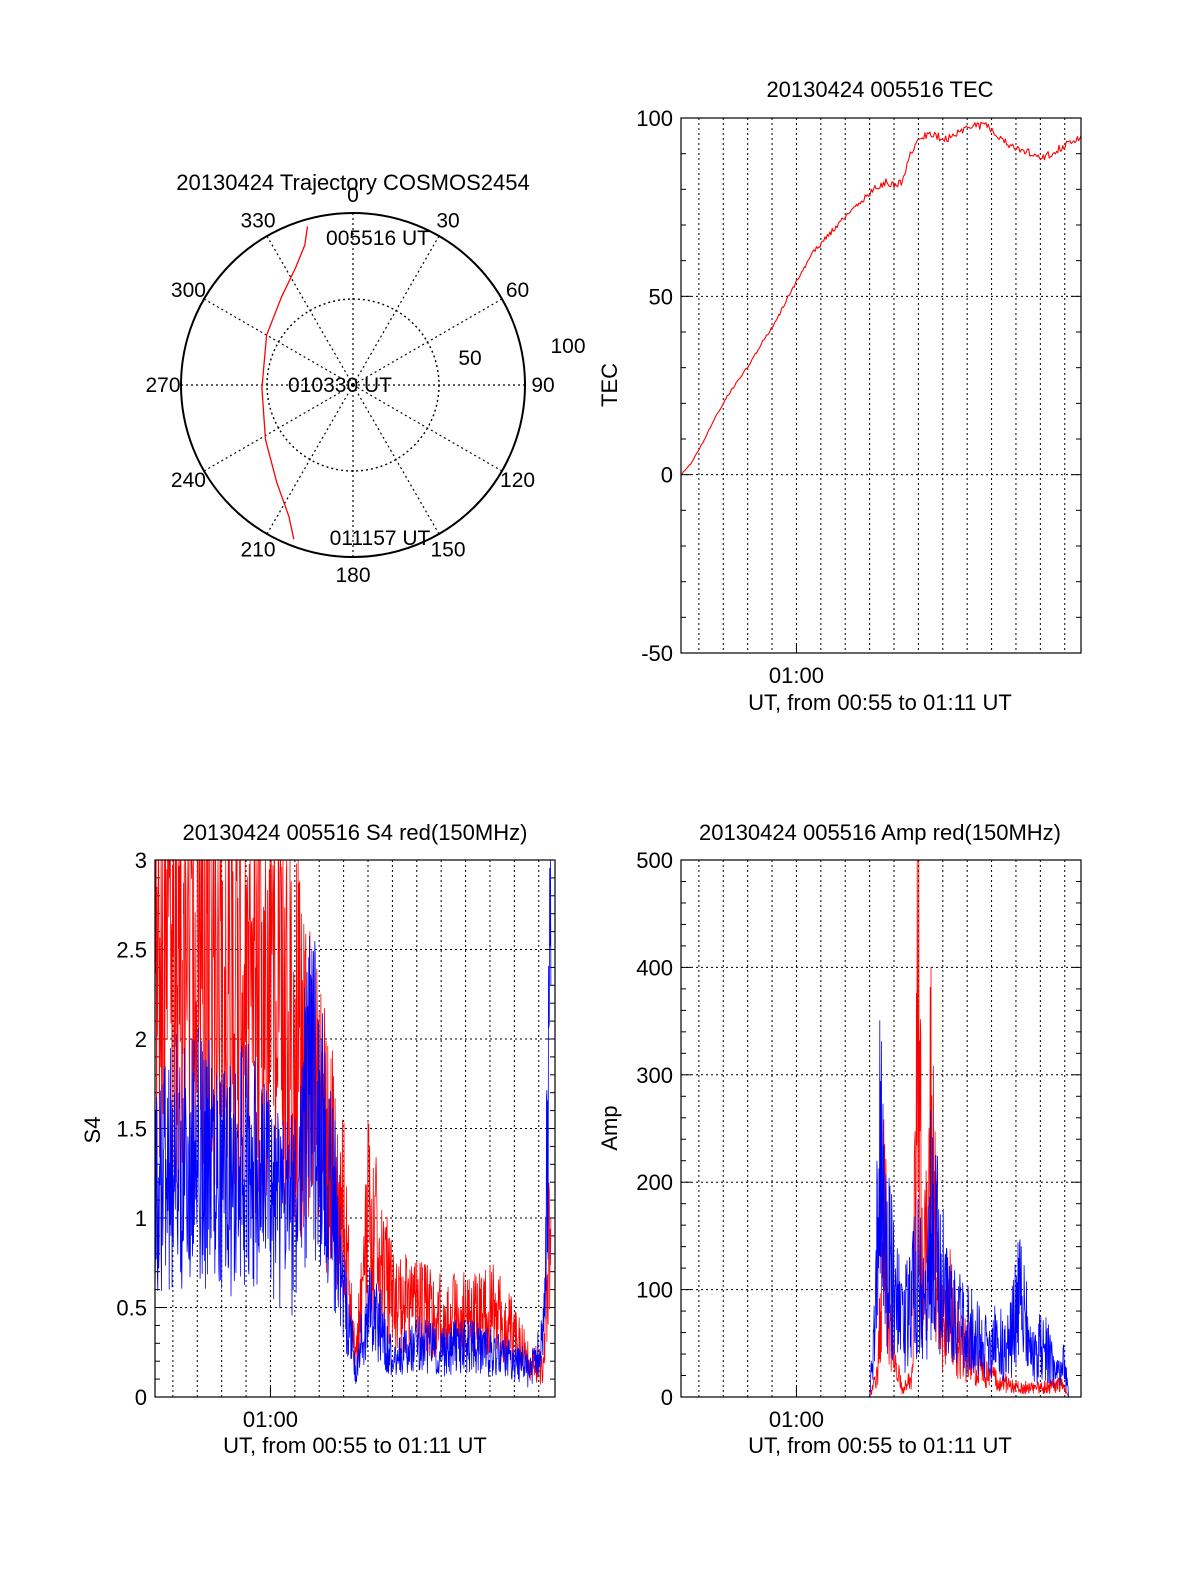  Describe the element at coordinates (355, 1445) in the screenshot. I see `s4-xlabel: UT, from 00:55 to 01:11 UT` at that location.